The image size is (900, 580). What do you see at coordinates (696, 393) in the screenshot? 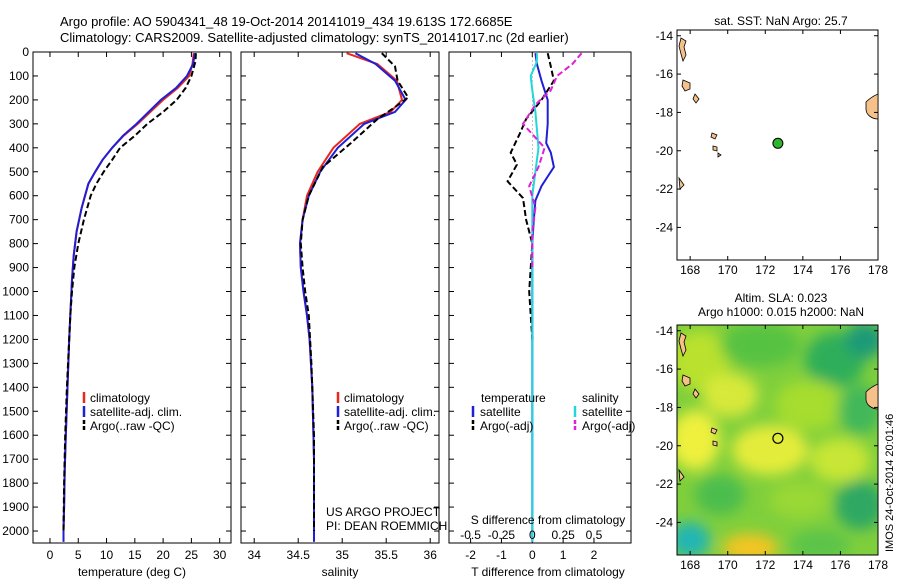
I see `island-vanuatu-south` at bounding box center [696, 393].